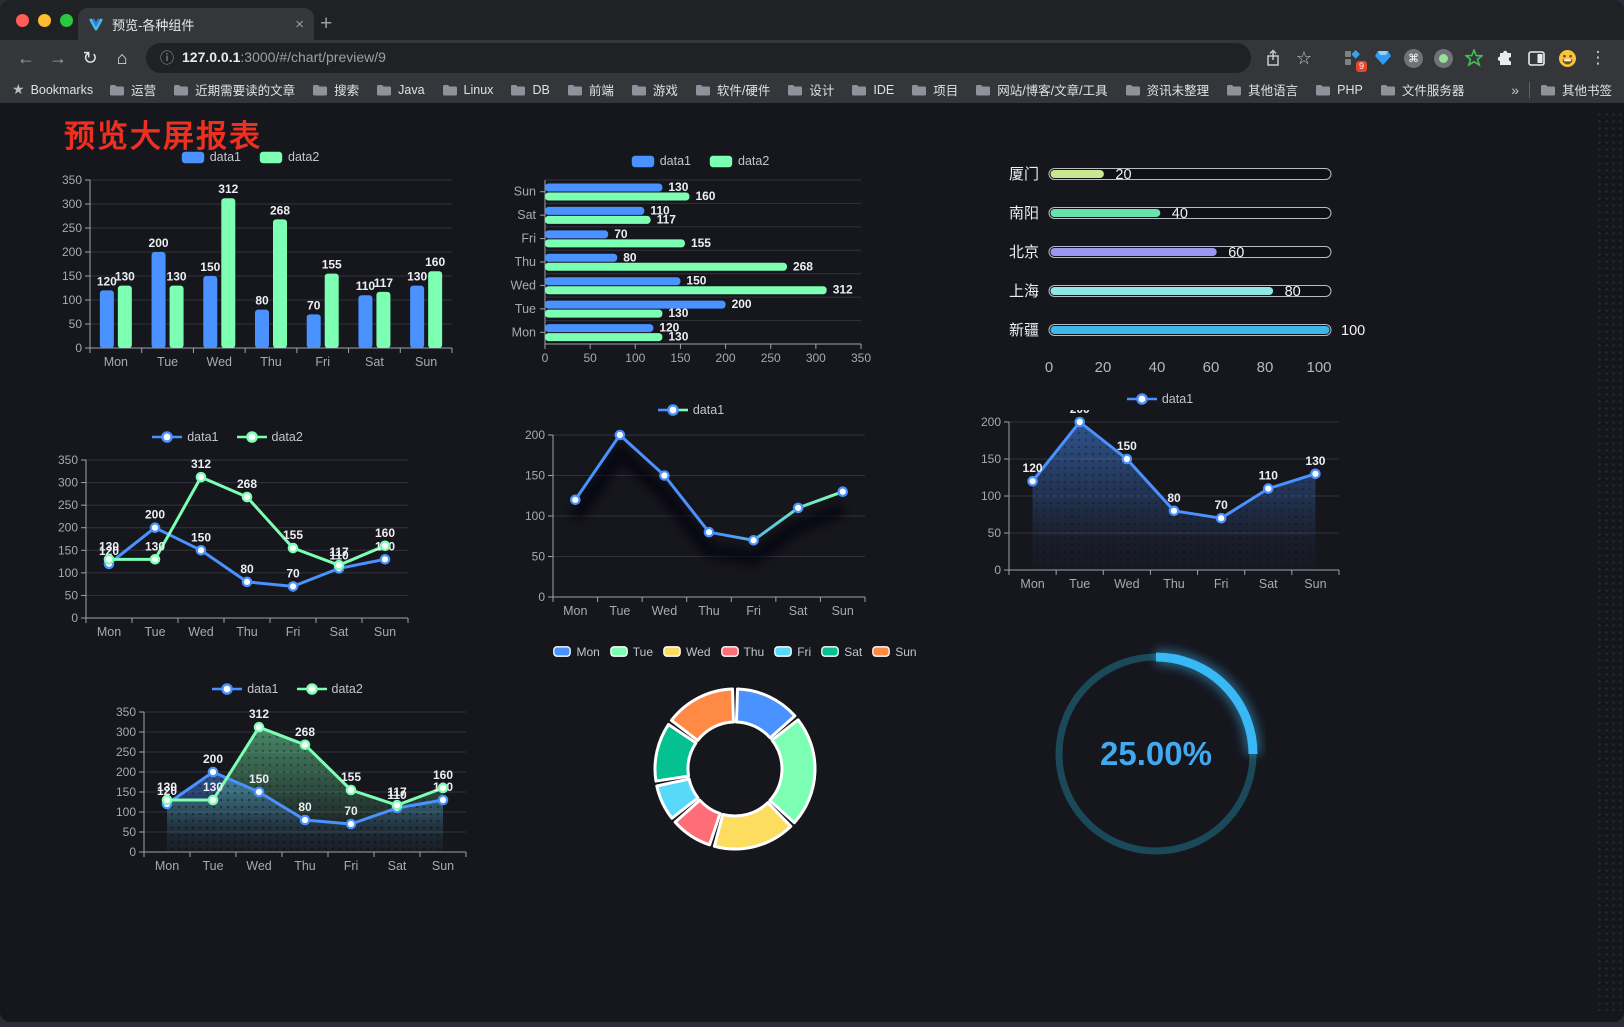 Image resolution: width=1624 pixels, height=1027 pixels. Describe the element at coordinates (90, 57) in the screenshot. I see `reload-icon: ↻` at that location.